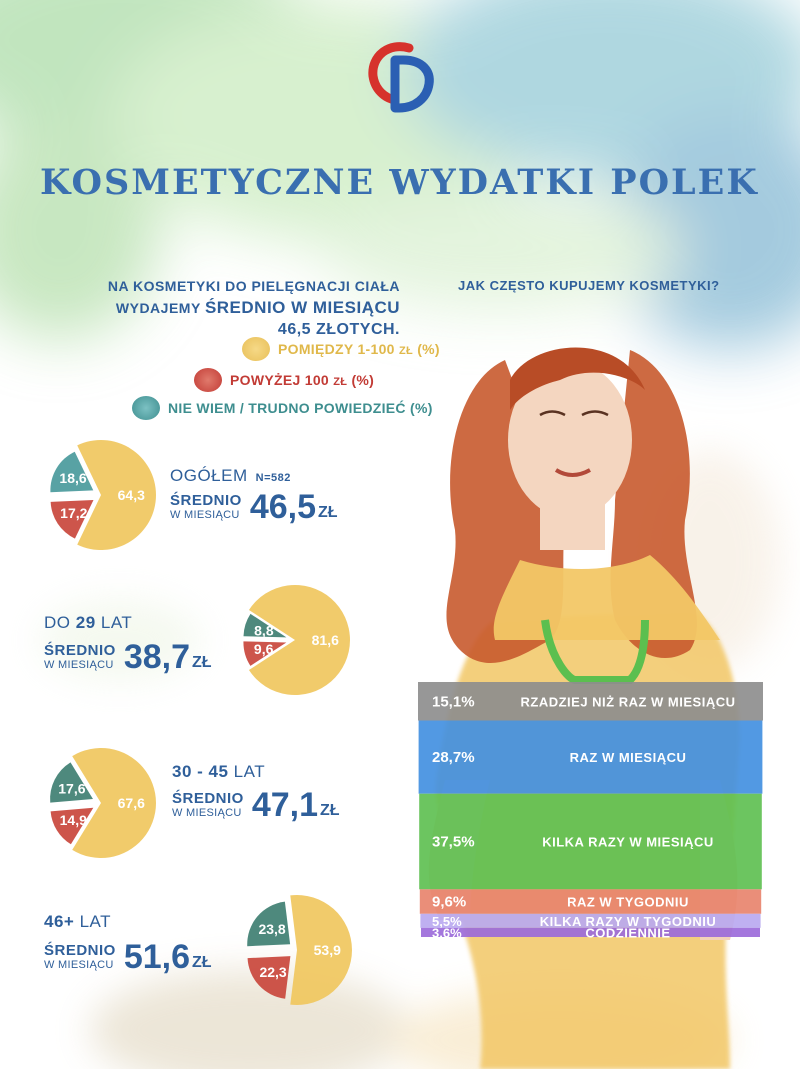  What do you see at coordinates (447, 921) in the screenshot?
I see `frequency-value: 5,5%` at bounding box center [447, 921].